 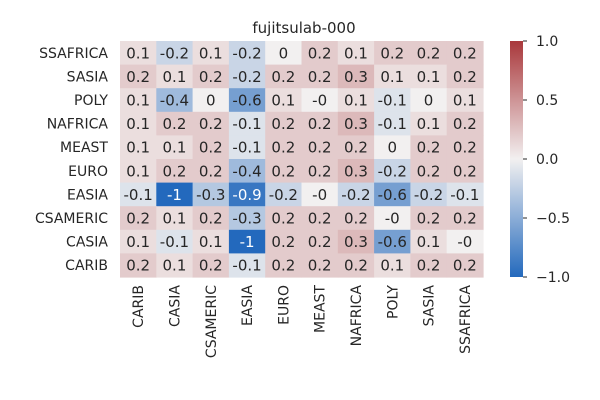 I want to click on row-tick-label: EURO, so click(x=88, y=172).